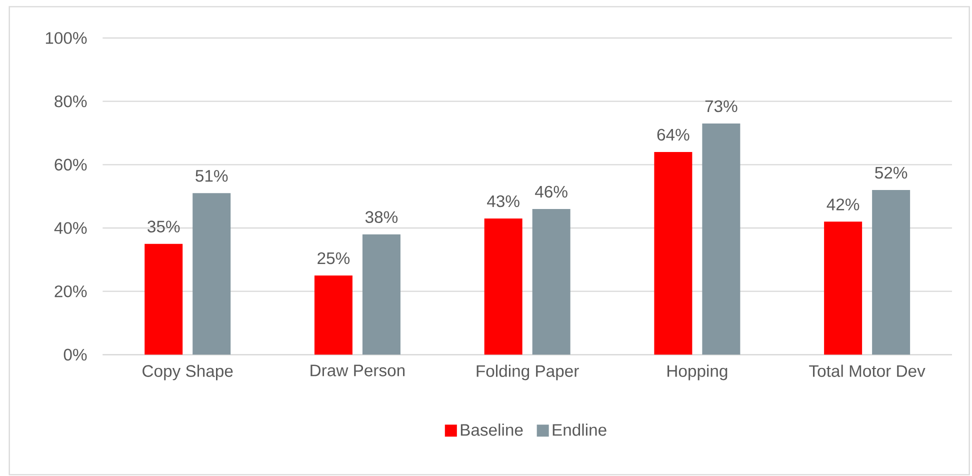 The height and width of the screenshot is (476, 972). Describe the element at coordinates (579, 430) in the screenshot. I see `legend-label: Endline` at that location.